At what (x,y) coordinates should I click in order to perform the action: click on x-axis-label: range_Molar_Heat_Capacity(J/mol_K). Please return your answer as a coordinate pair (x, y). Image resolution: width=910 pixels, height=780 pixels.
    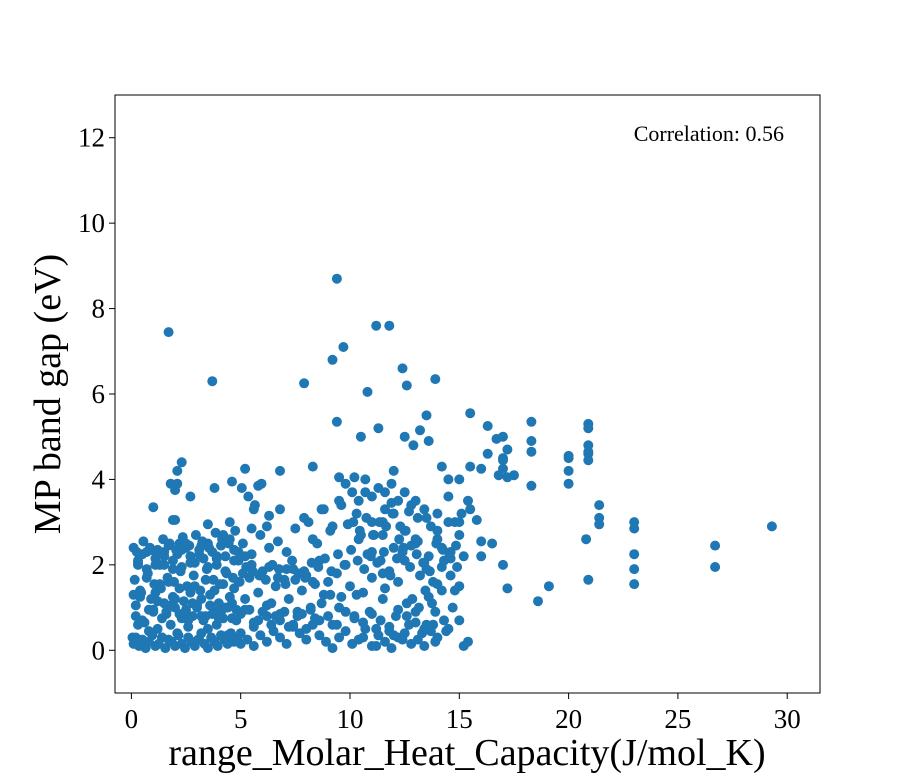
    Looking at the image, I should click on (466, 753).